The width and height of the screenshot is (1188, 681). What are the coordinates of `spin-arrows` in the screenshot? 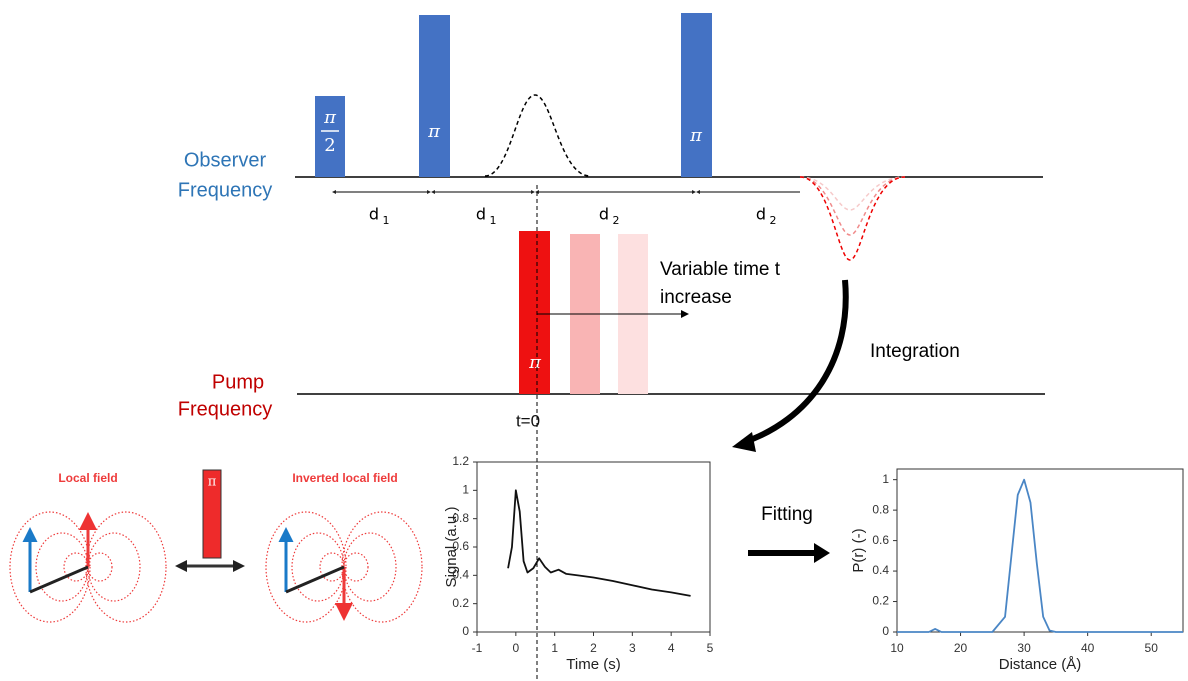 It's located at (216, 566).